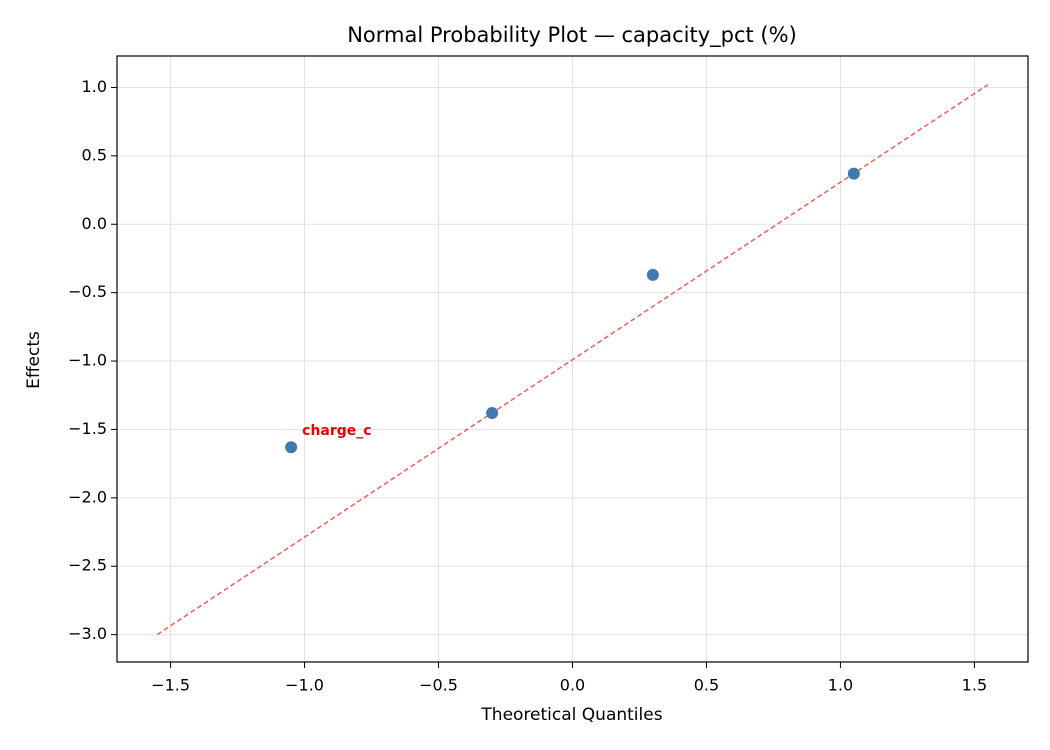  What do you see at coordinates (840, 685) in the screenshot?
I see `x-tick-label: 1.0` at bounding box center [840, 685].